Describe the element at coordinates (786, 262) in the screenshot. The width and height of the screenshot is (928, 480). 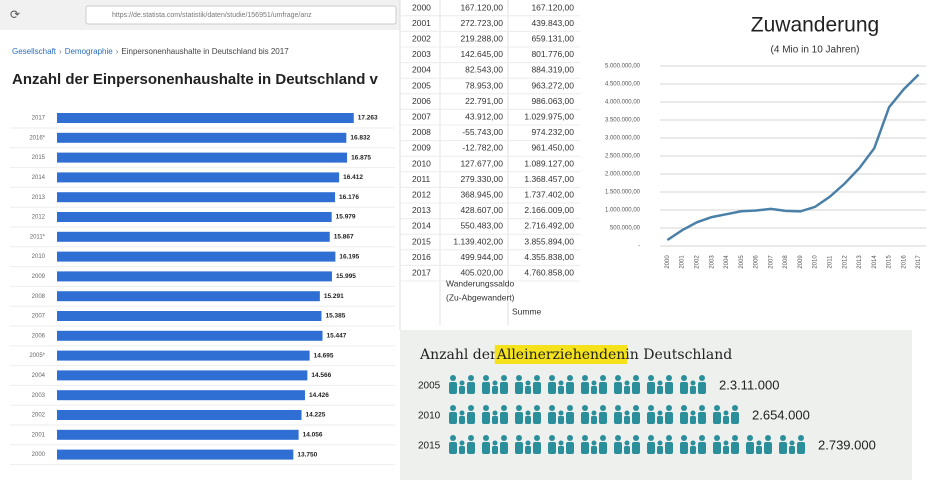
I see `x-tick-label: 2008` at that location.